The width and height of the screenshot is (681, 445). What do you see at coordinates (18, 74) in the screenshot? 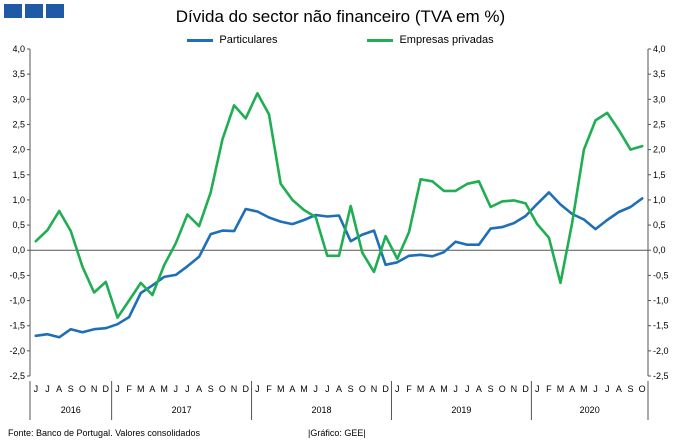
I see `y-tick-label-left: 3,5` at bounding box center [18, 74].